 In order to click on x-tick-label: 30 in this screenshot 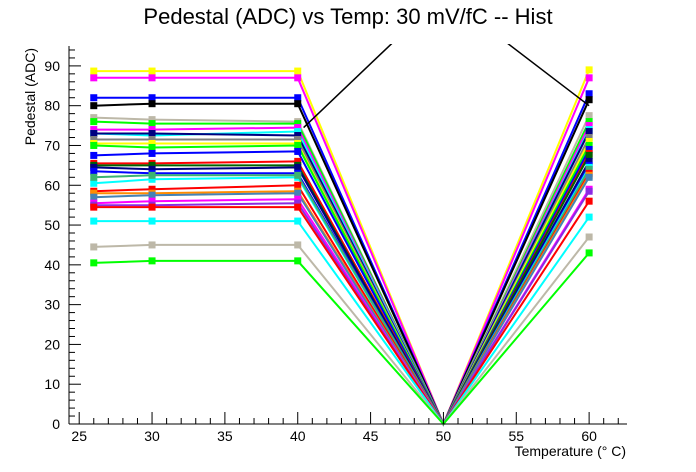, I will do `click(152, 436)`.